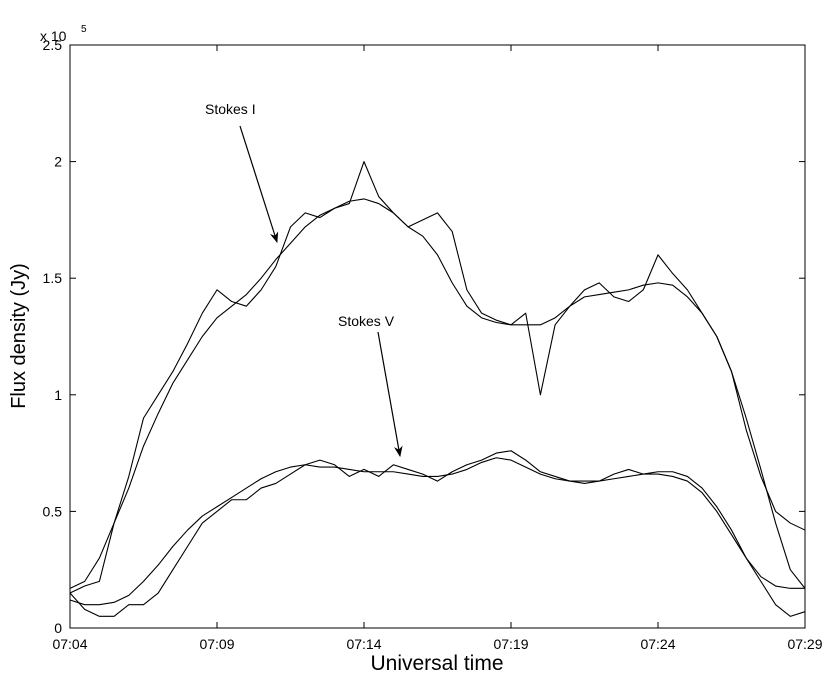 The image size is (830, 681). What do you see at coordinates (510, 644) in the screenshot?
I see `x-tick-label: 07:19` at bounding box center [510, 644].